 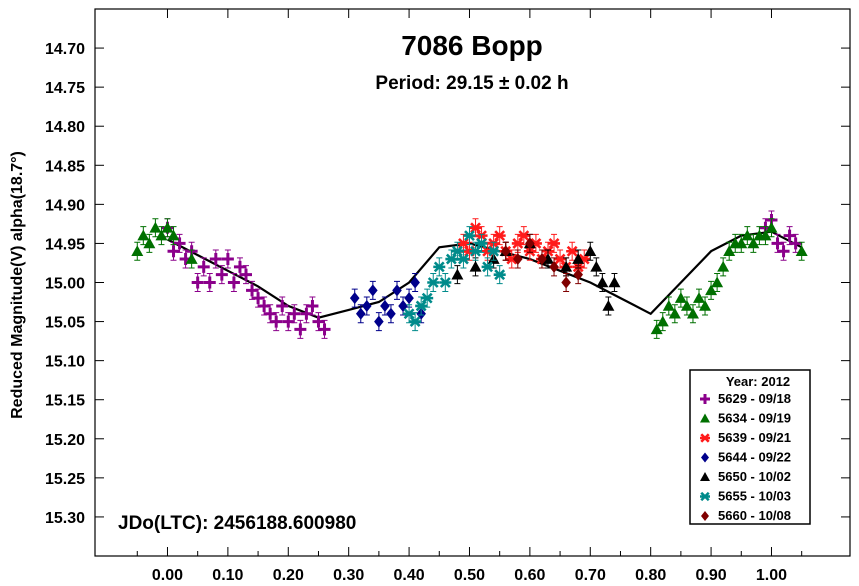 I want to click on epoch-annotation: JDo(LTC): 2456188.600980, so click(x=237, y=523).